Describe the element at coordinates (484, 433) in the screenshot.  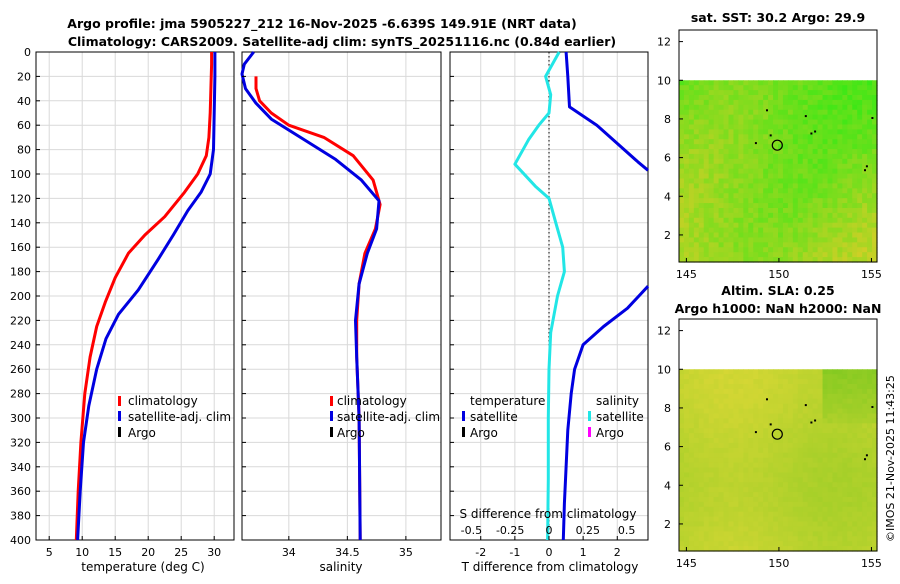
I see `legend-t-argo-label: Argo` at that location.